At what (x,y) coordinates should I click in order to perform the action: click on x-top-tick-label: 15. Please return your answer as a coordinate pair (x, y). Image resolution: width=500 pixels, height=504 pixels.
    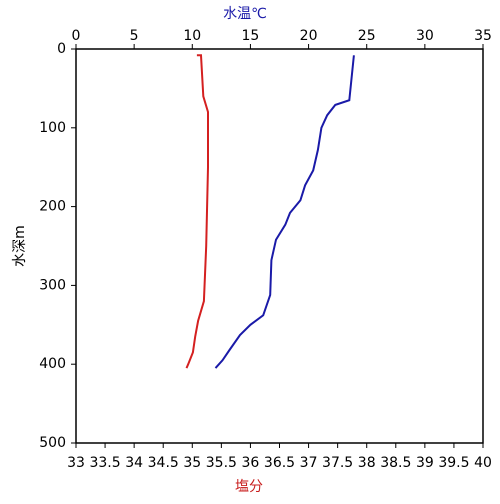
    Looking at the image, I should click on (251, 36).